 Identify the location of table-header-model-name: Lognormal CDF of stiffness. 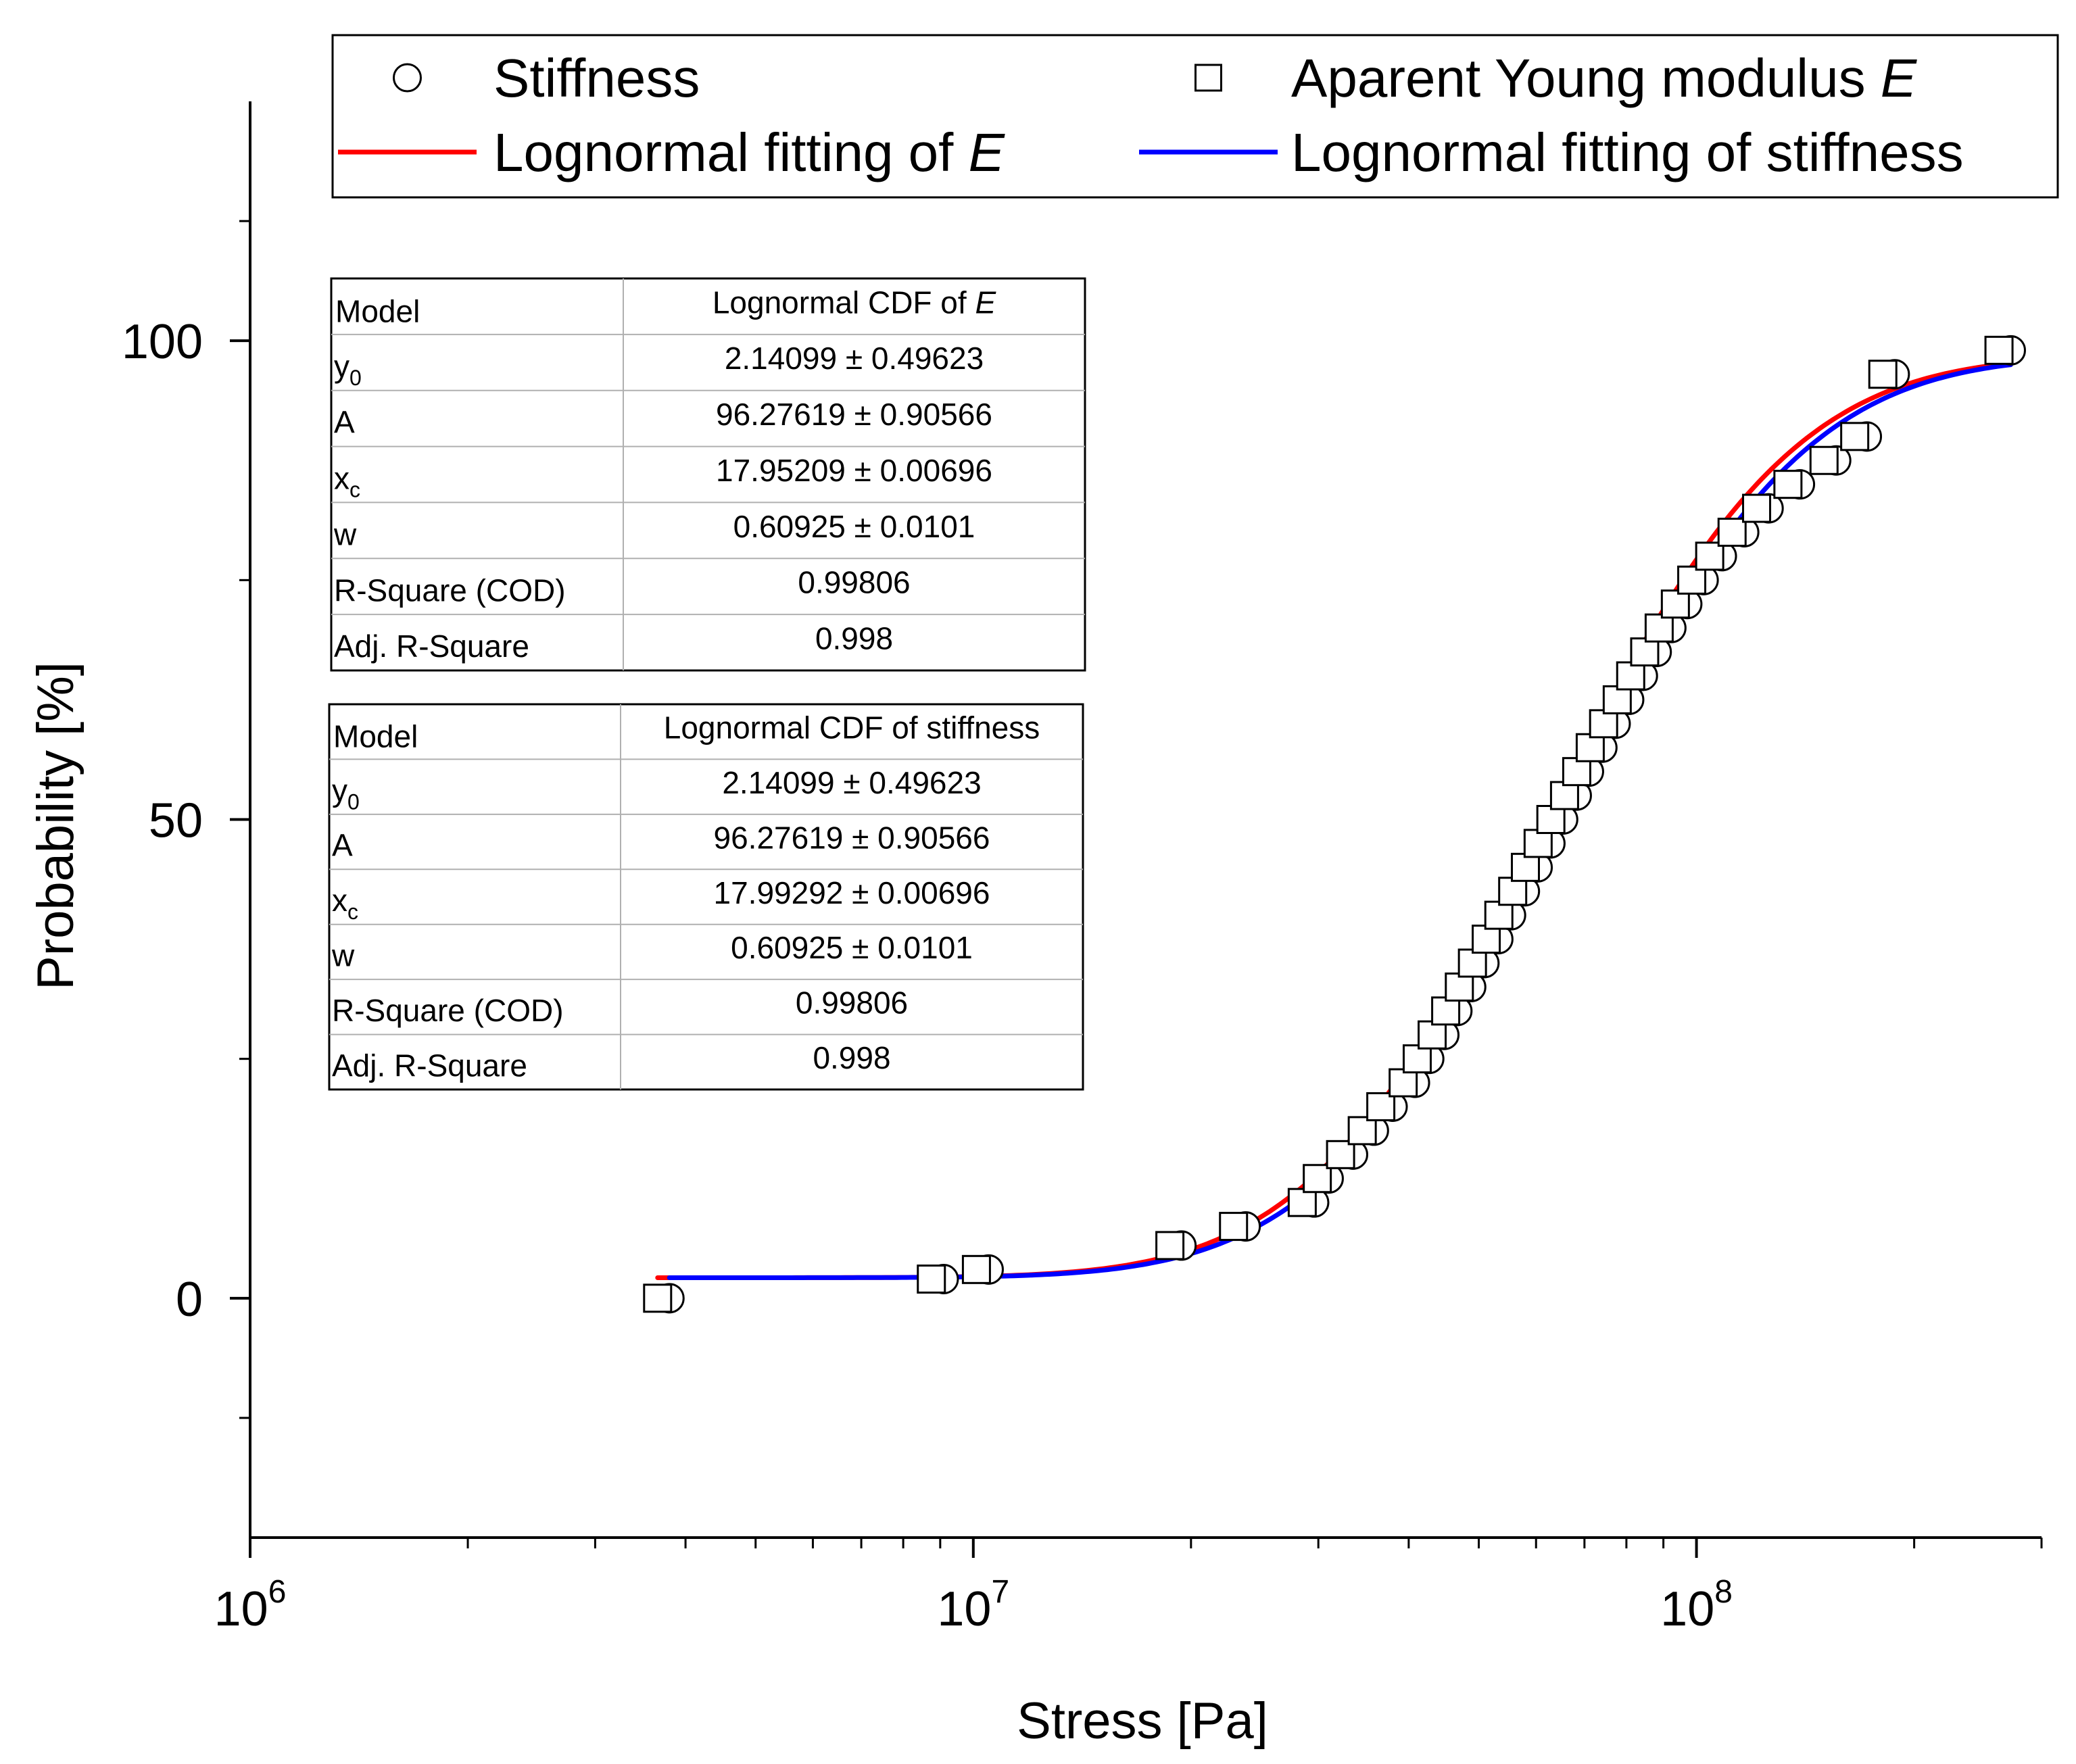
(852, 728).